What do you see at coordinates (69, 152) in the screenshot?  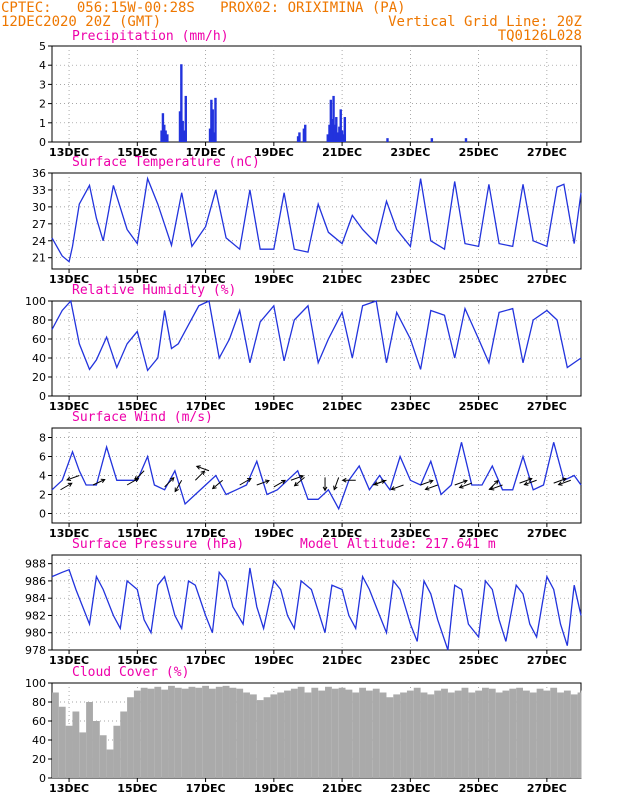 I see `precip-xtick-label: 13DEC` at bounding box center [69, 152].